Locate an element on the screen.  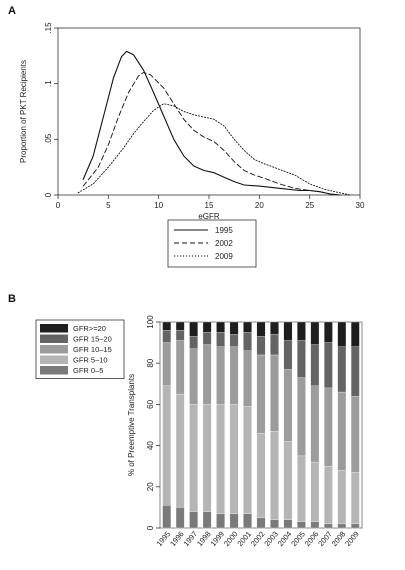
y-tick-label: .15 is located at coordinates (48, 28).